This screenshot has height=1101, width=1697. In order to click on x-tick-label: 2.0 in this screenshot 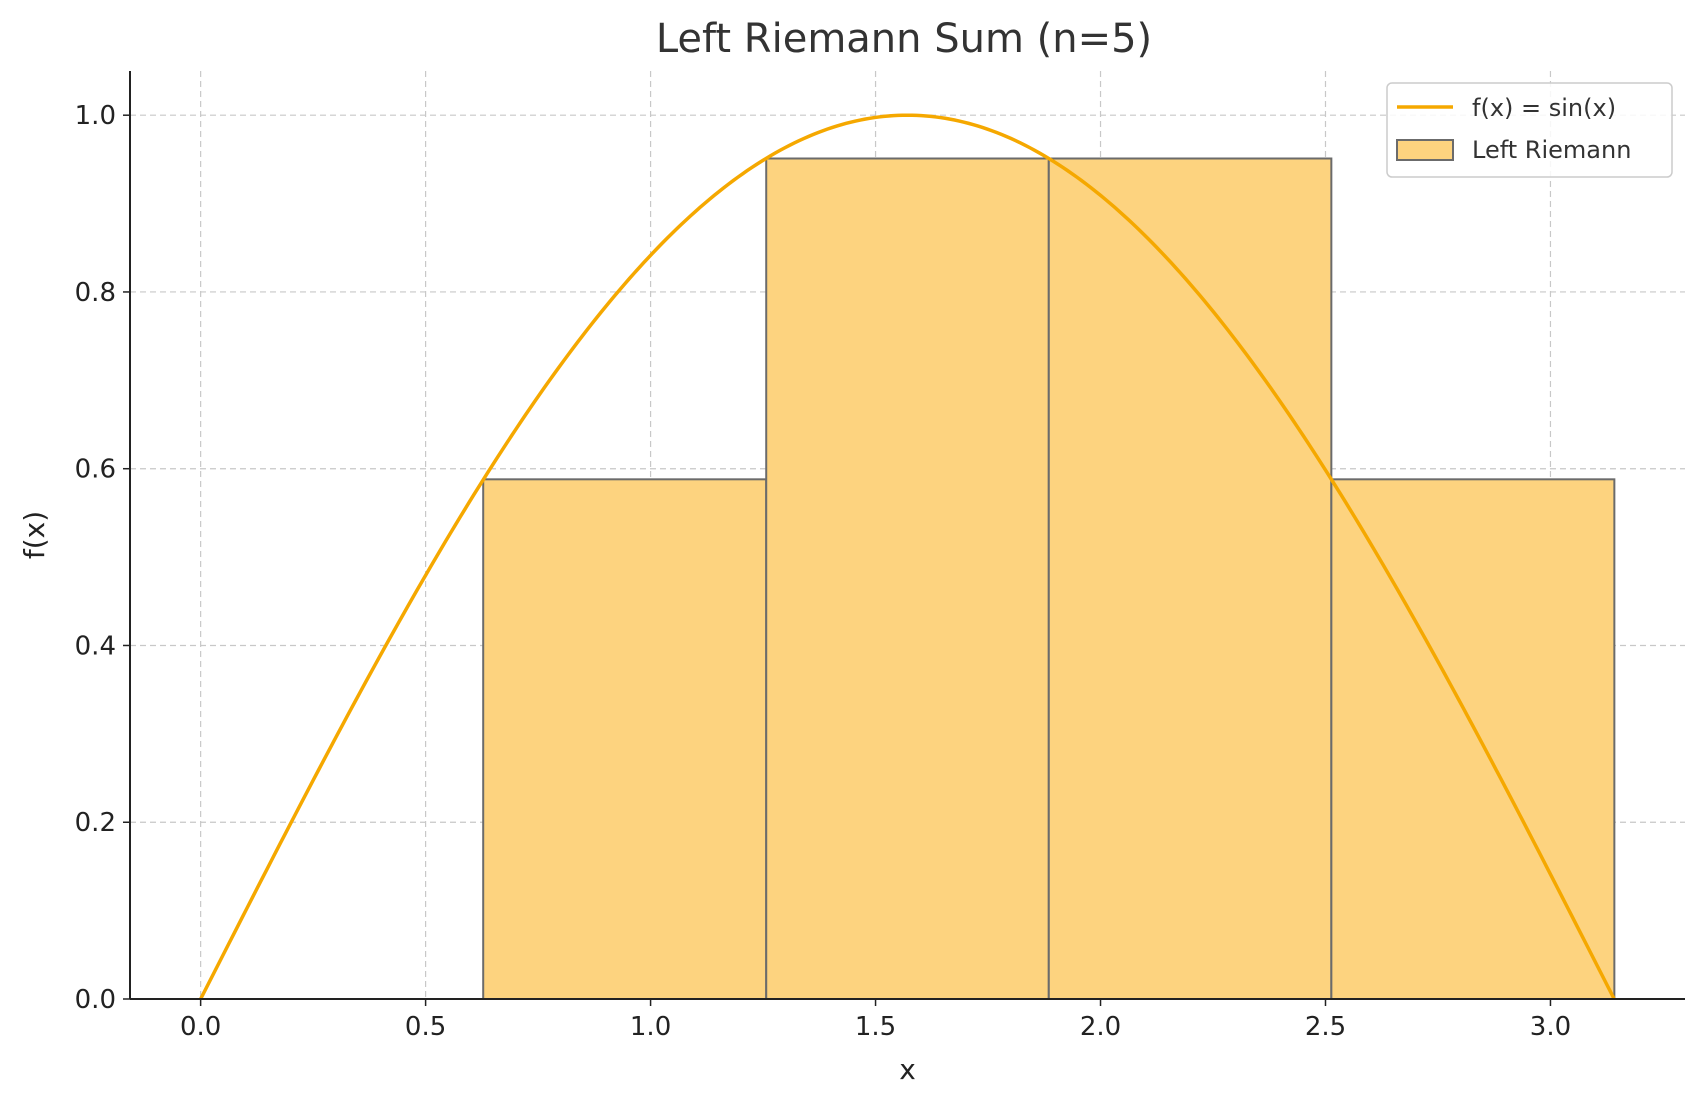, I will do `click(1100, 1027)`.